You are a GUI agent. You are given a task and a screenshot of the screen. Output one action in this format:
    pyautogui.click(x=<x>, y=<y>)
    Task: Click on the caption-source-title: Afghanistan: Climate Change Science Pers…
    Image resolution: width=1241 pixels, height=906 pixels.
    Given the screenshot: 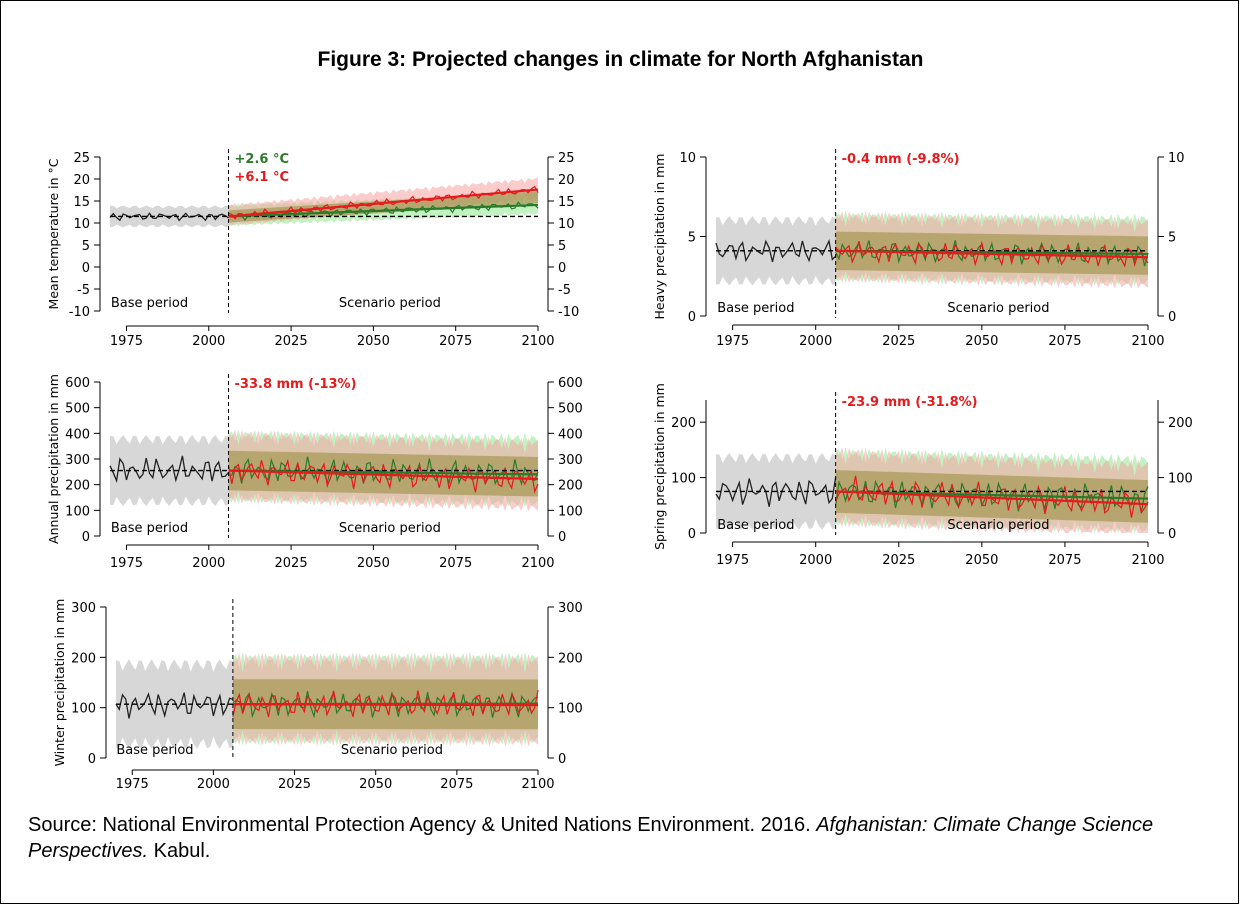 What is the action you would take?
    pyautogui.click(x=591, y=838)
    